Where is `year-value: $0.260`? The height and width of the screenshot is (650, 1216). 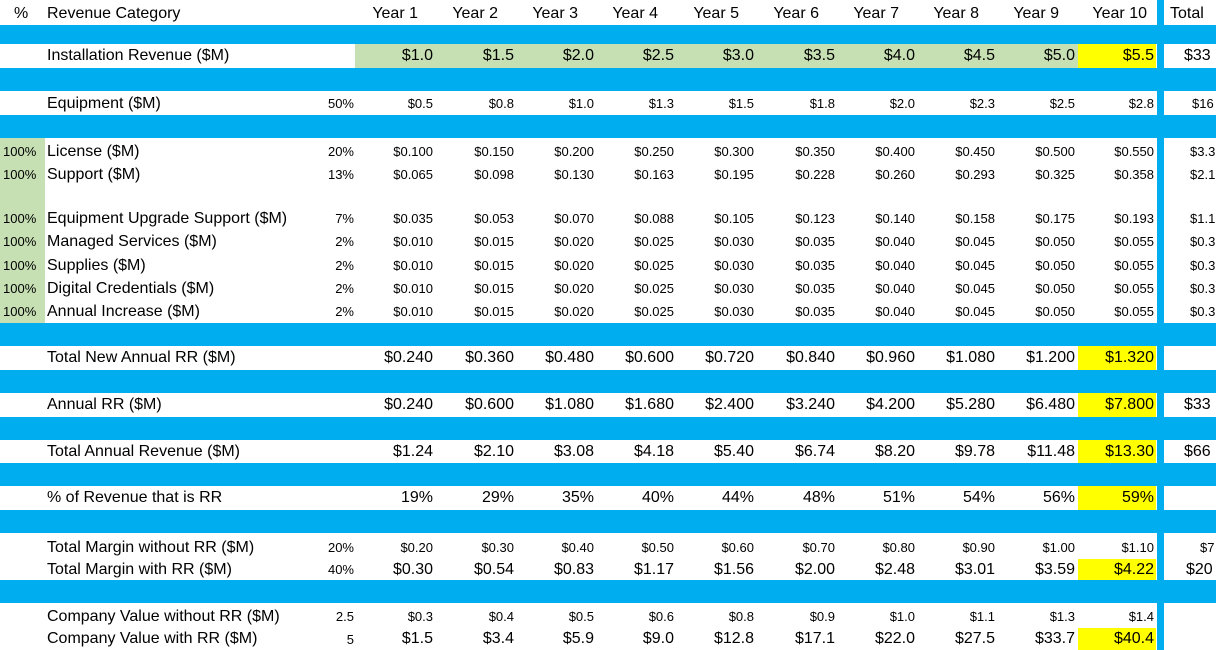 year-value: $0.260 is located at coordinates (895, 174).